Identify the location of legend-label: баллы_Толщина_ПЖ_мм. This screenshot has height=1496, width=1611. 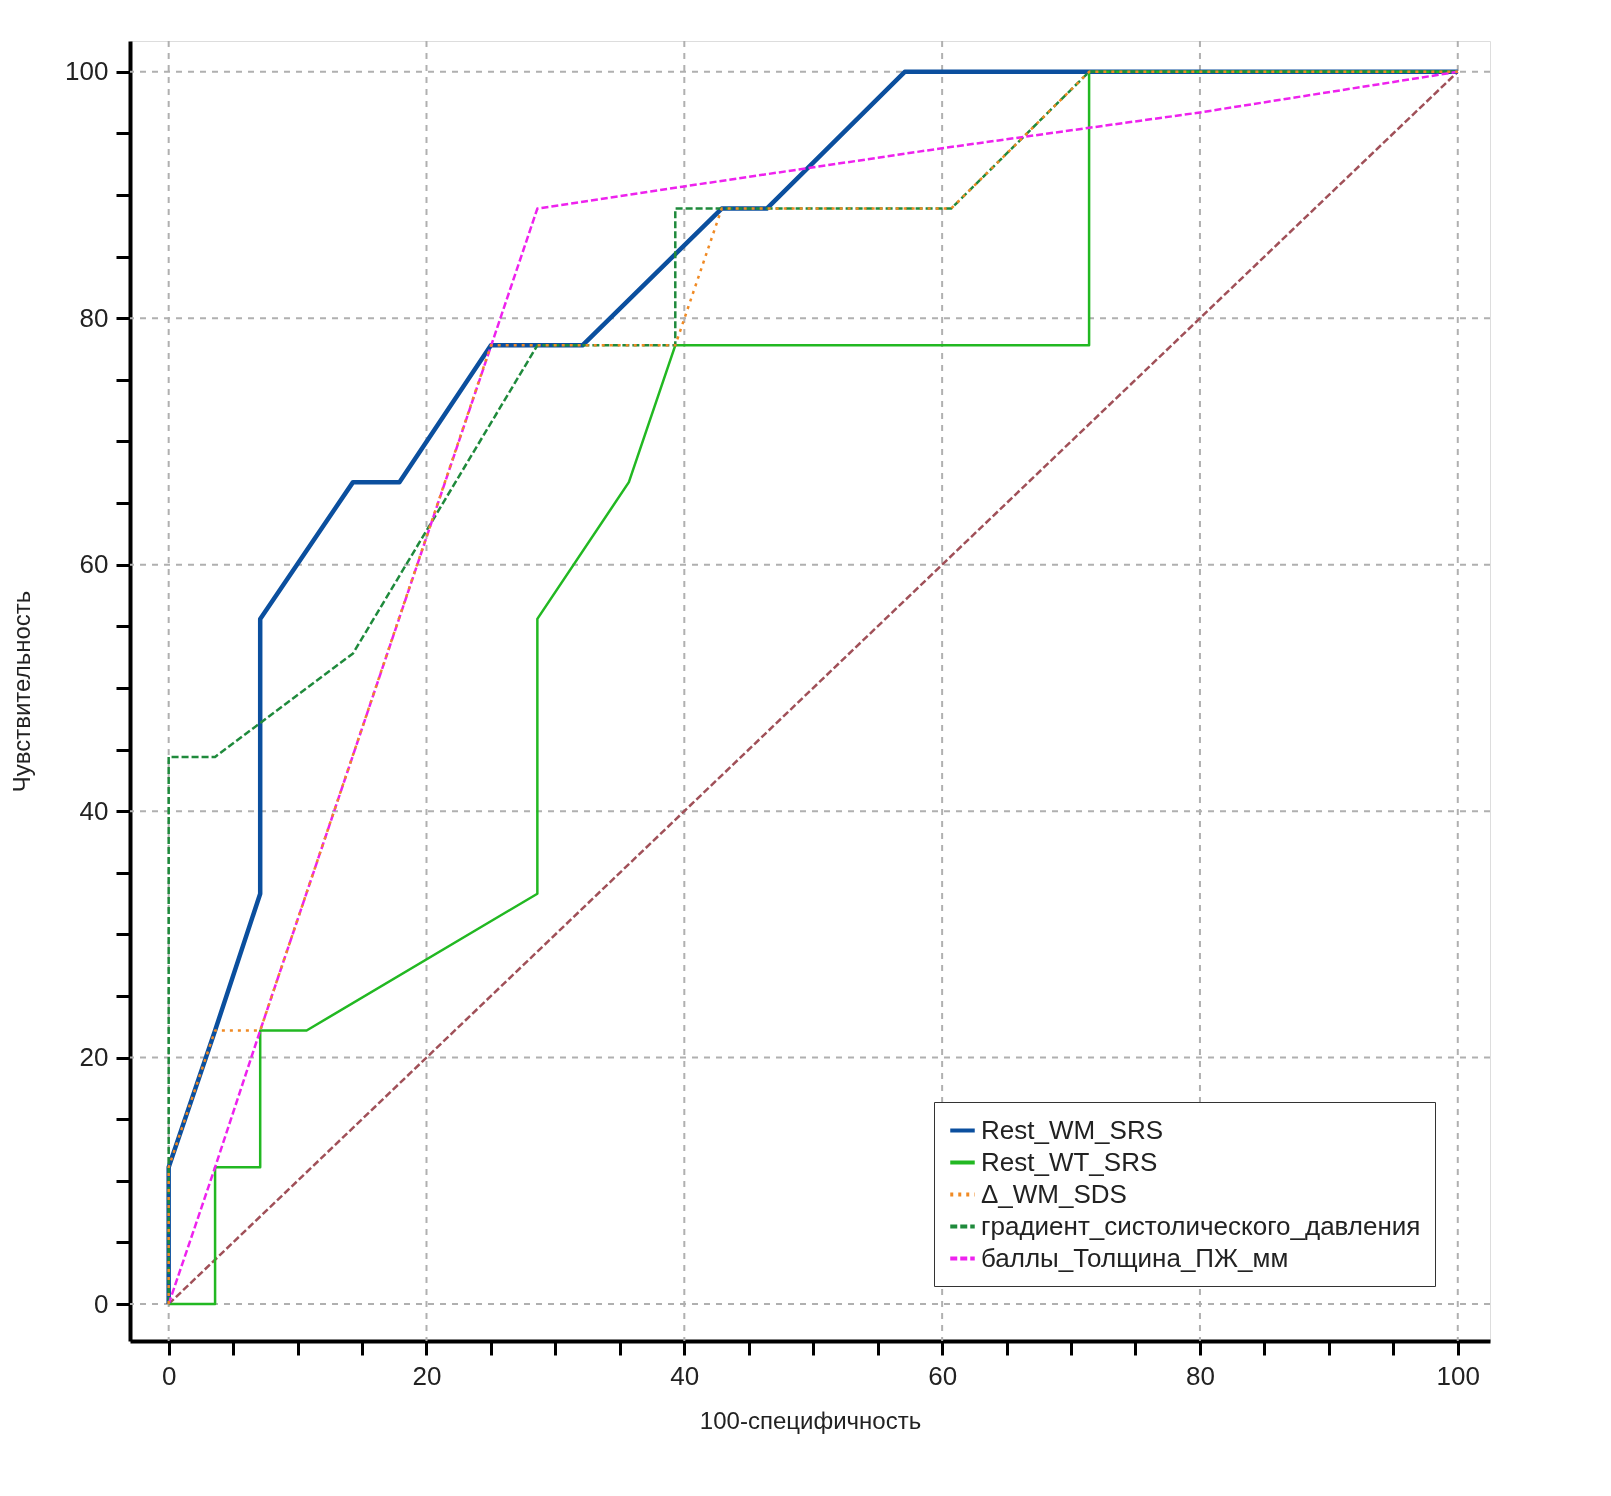
(1135, 1257).